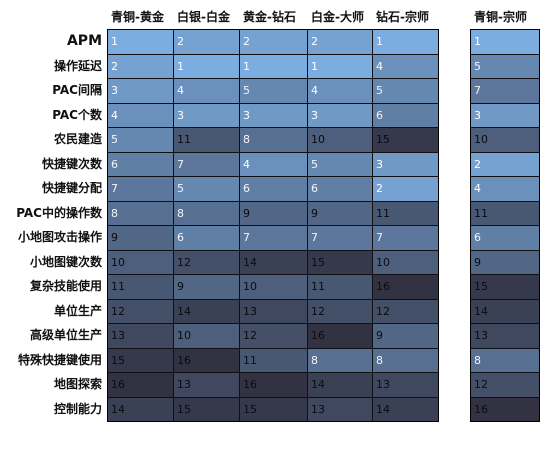 The height and width of the screenshot is (456, 550). I want to click on row-label: PAC间隔, so click(77, 90).